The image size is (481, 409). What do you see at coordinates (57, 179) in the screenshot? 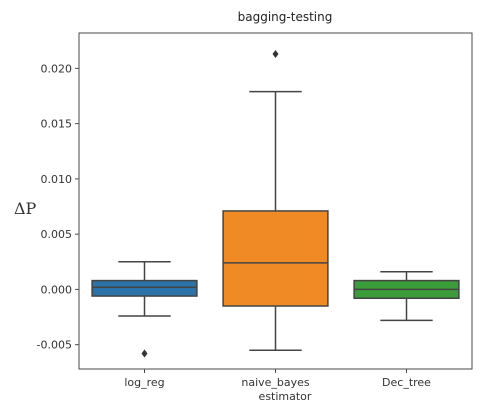
I see `y-tick-label: 0.010` at bounding box center [57, 179].